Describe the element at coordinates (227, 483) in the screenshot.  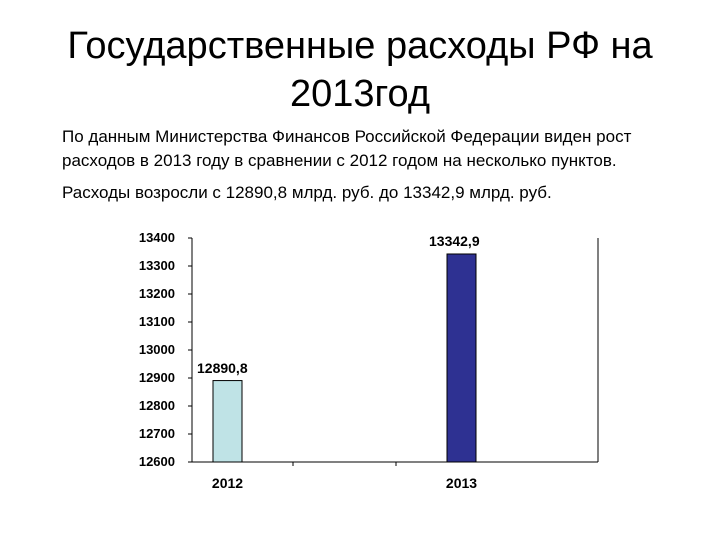
I see `x-tick-label: 2012` at that location.